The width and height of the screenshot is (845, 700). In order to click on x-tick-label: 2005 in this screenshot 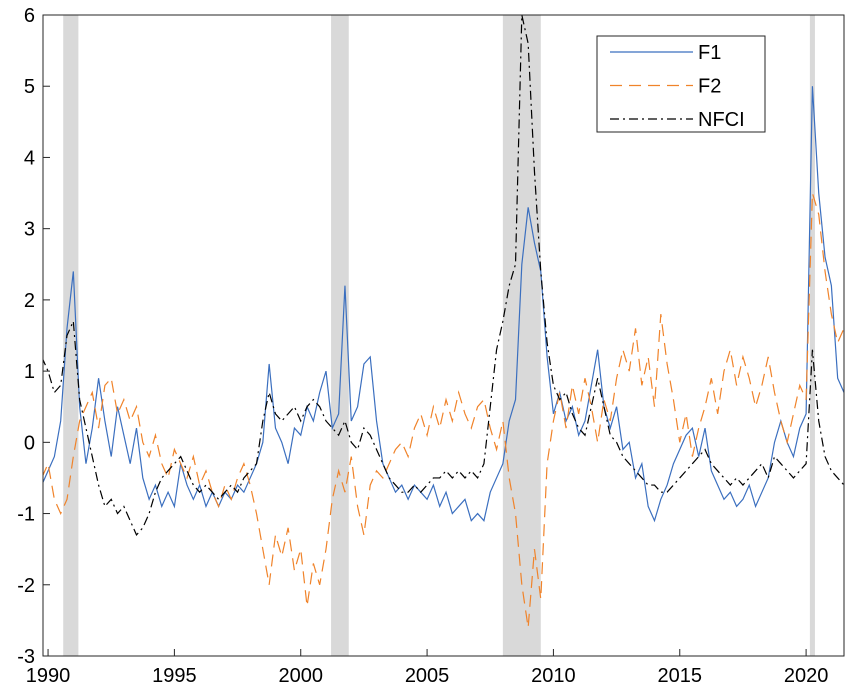, I will do `click(427, 676)`.